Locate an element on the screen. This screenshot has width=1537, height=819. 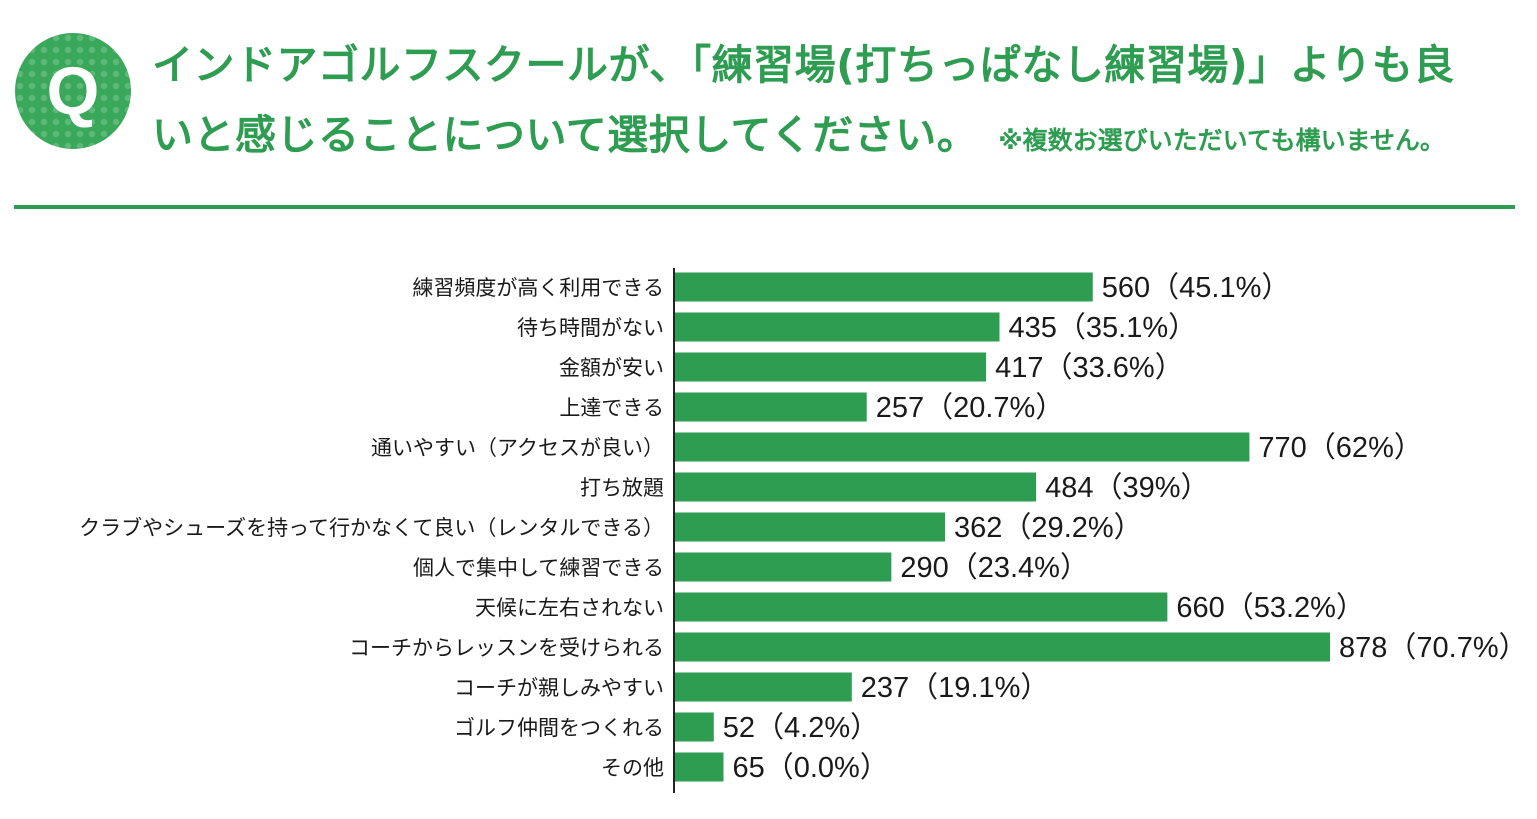
value-label: 435（35.1%） is located at coordinates (1103, 328).